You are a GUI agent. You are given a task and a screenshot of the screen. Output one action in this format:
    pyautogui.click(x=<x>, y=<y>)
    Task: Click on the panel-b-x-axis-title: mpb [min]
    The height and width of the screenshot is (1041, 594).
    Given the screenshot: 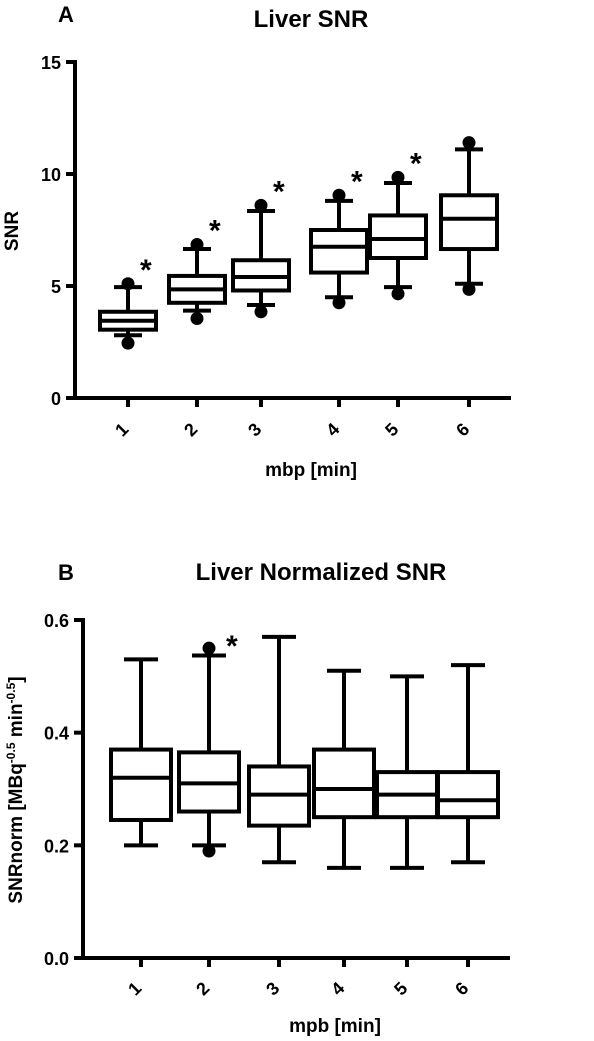 What is the action you would take?
    pyautogui.click(x=335, y=1026)
    